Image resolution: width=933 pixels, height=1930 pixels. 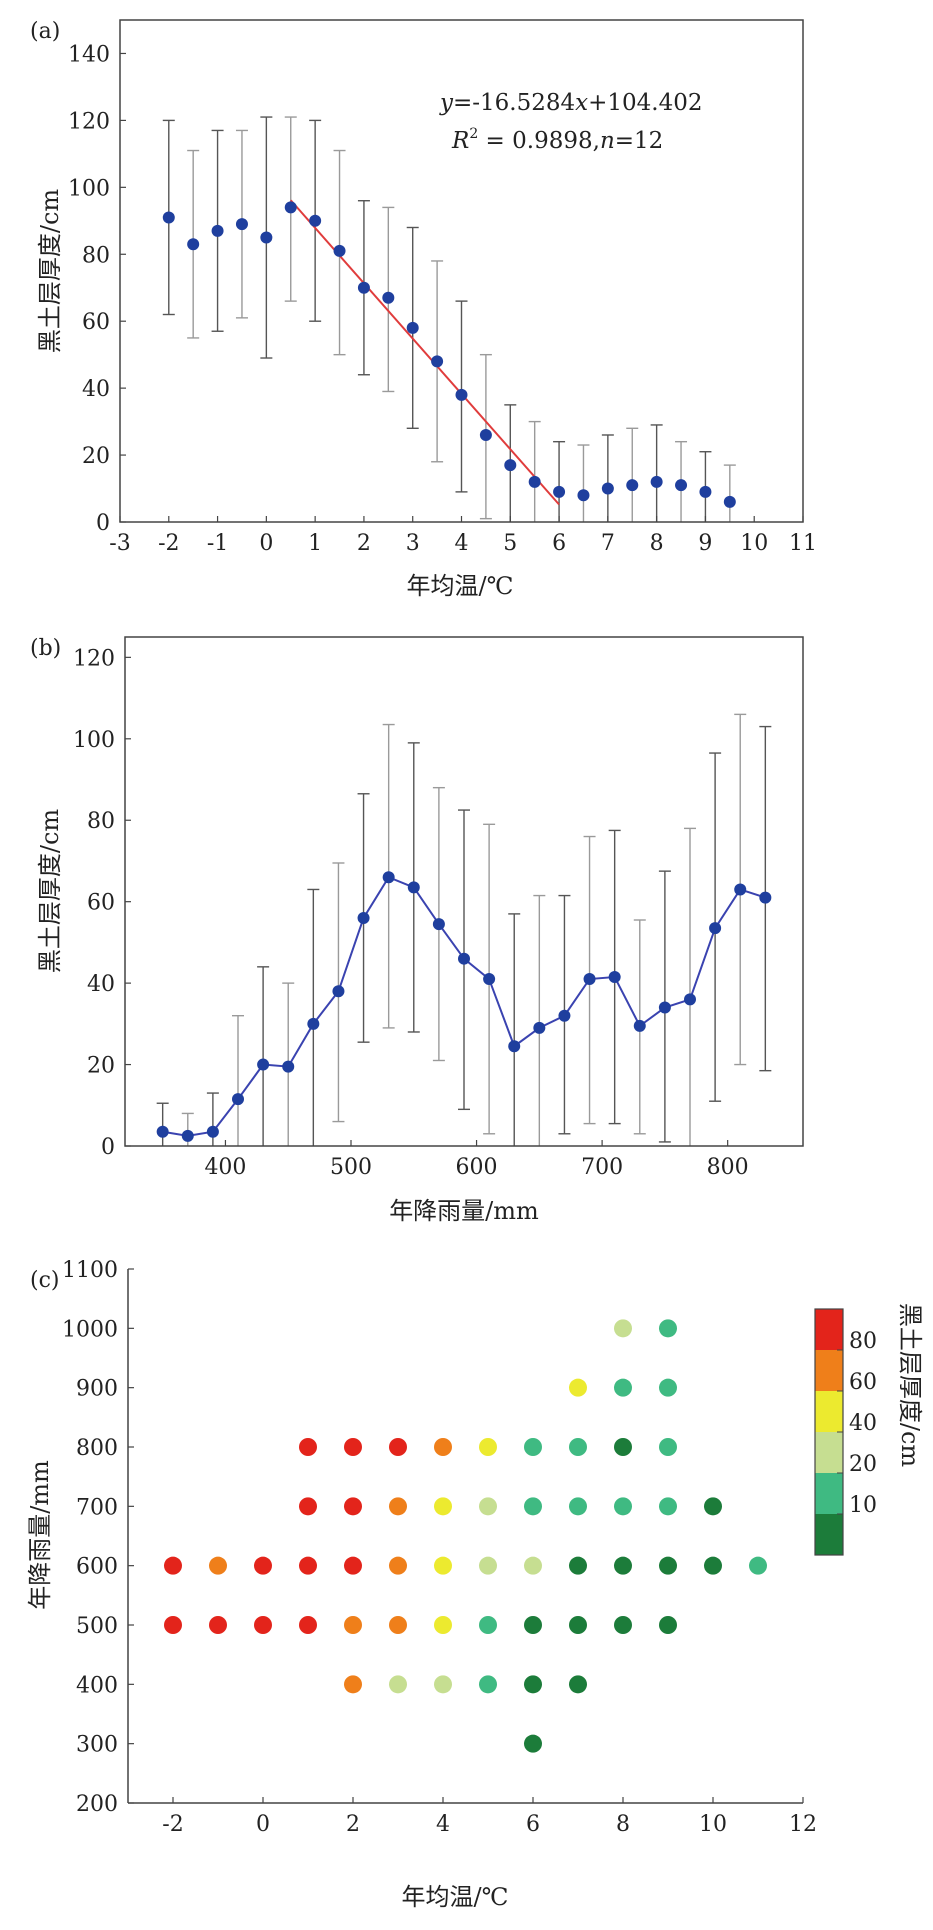 I want to click on colorbar-tick-label: 10, so click(x=863, y=1505).